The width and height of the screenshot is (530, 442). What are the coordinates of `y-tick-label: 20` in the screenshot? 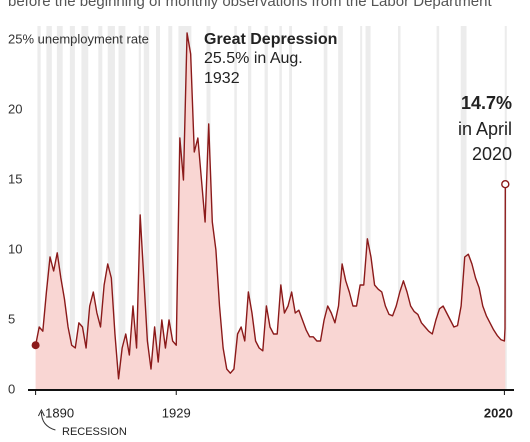 It's located at (15, 108).